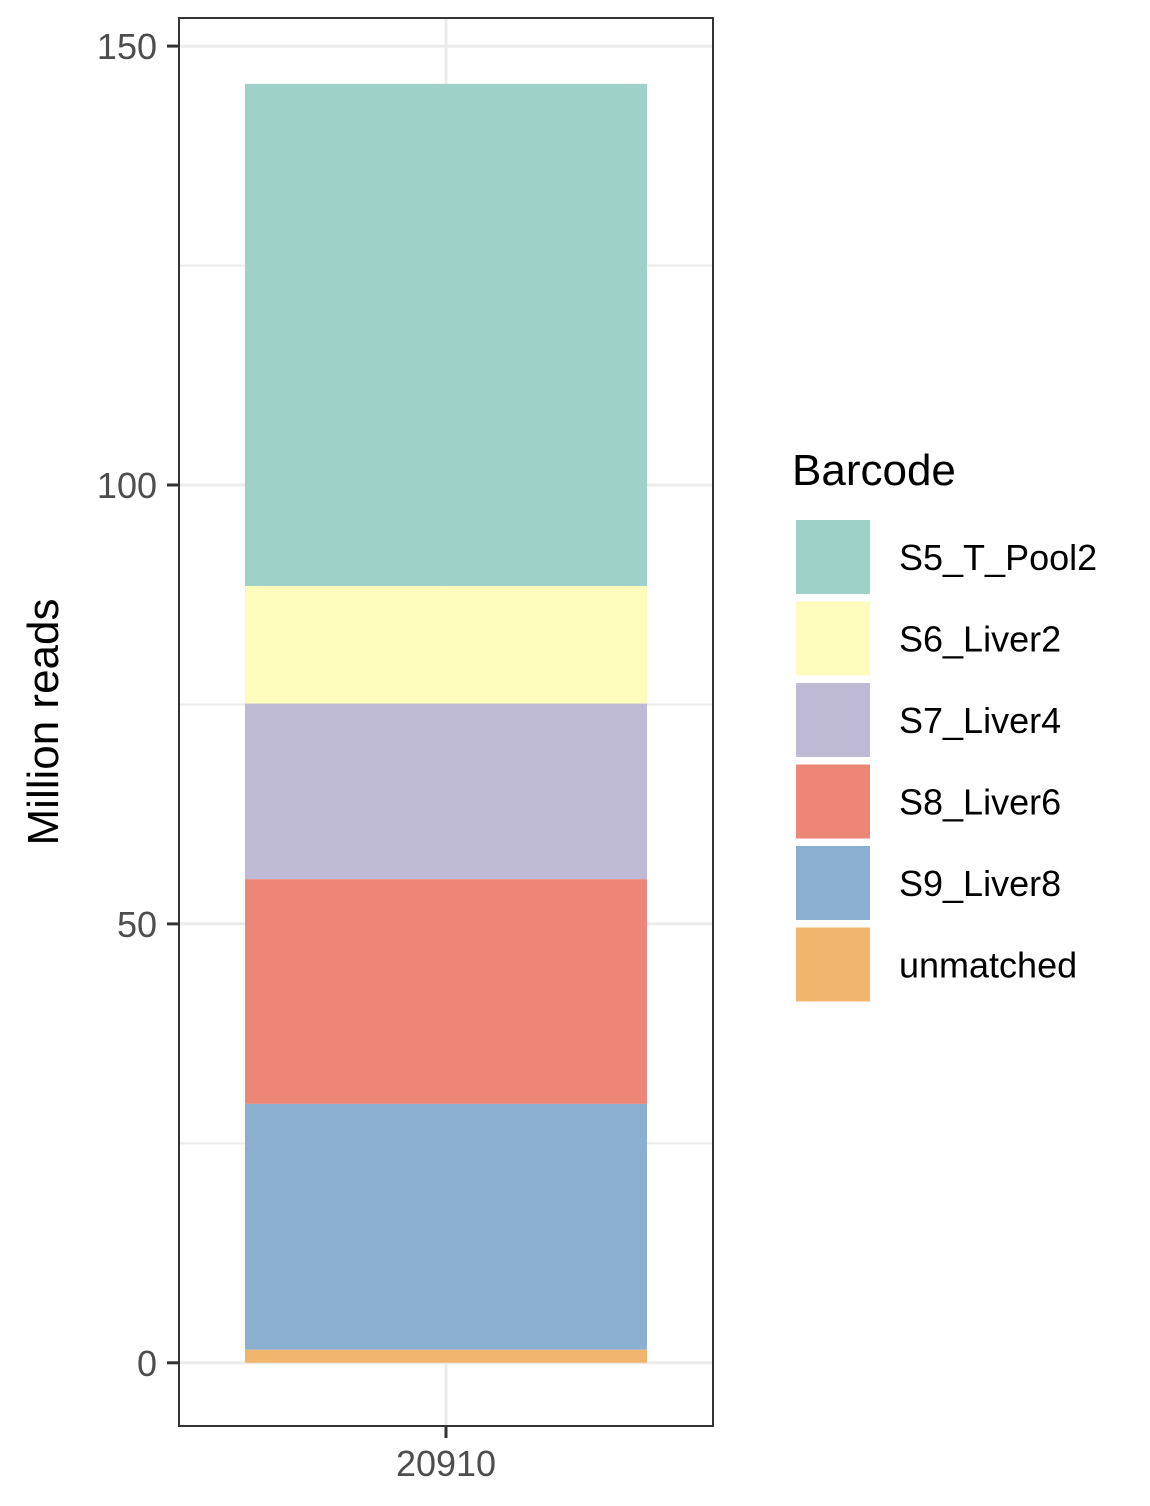  What do you see at coordinates (137, 924) in the screenshot?
I see `y-tick-label: 50` at bounding box center [137, 924].